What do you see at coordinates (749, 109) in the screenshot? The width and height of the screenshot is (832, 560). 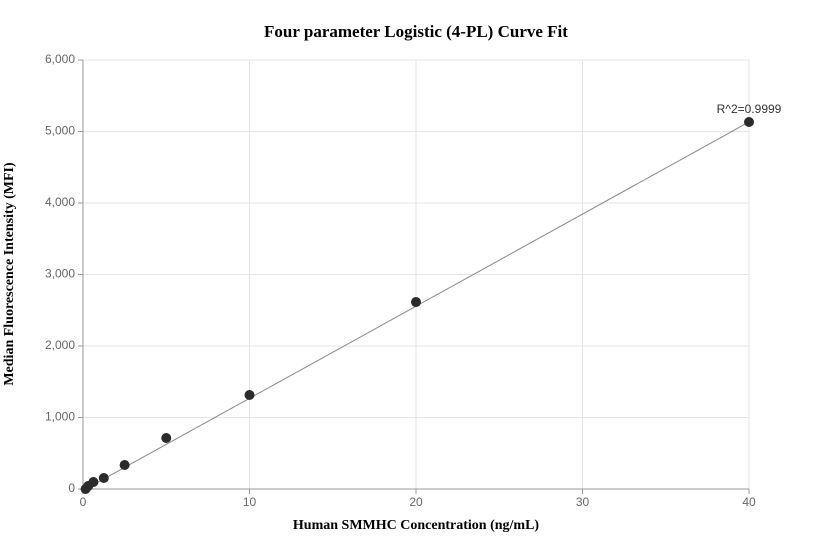 I see `annotation: R^2=0.9999` at bounding box center [749, 109].